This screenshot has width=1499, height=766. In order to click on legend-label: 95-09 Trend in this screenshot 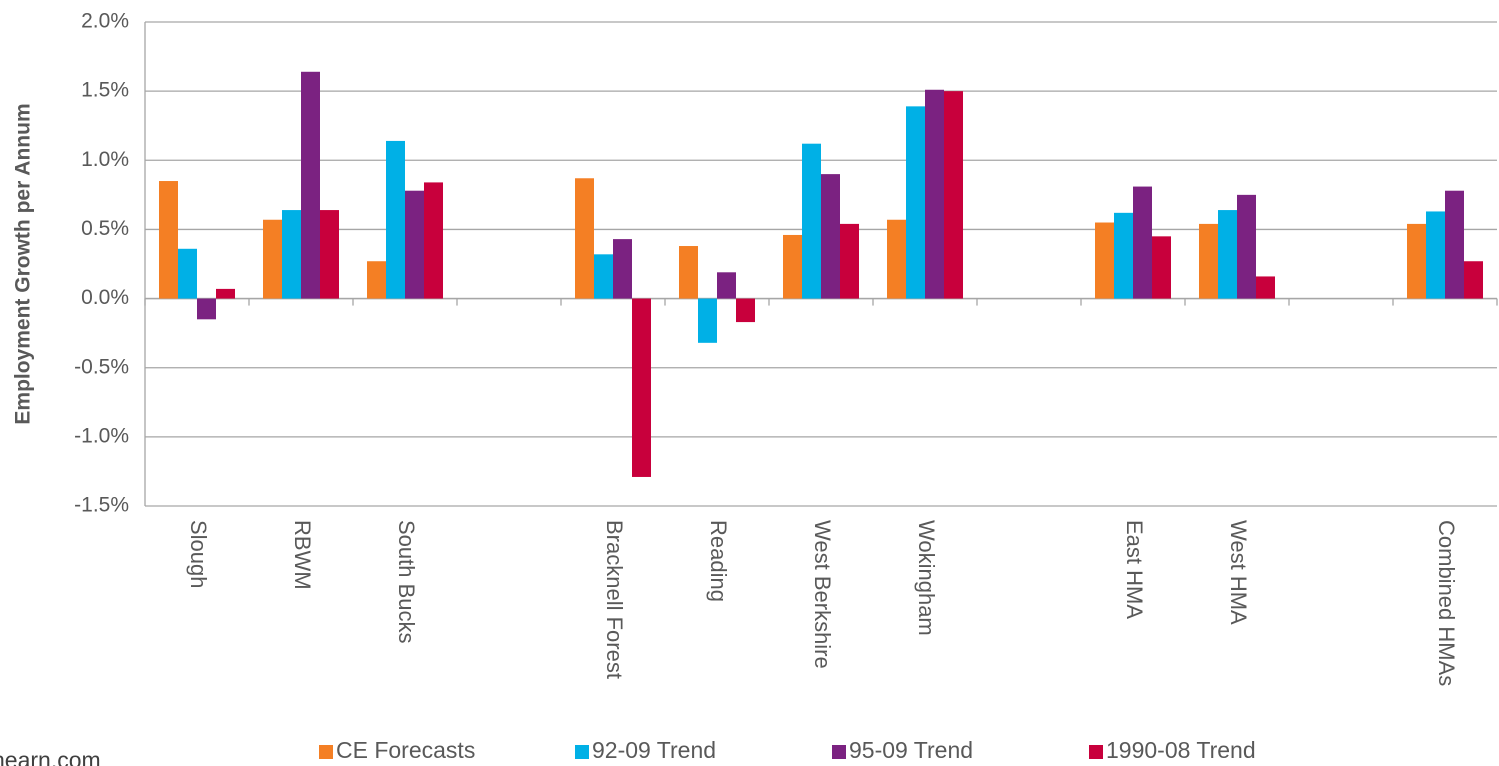, I will do `click(911, 750)`.